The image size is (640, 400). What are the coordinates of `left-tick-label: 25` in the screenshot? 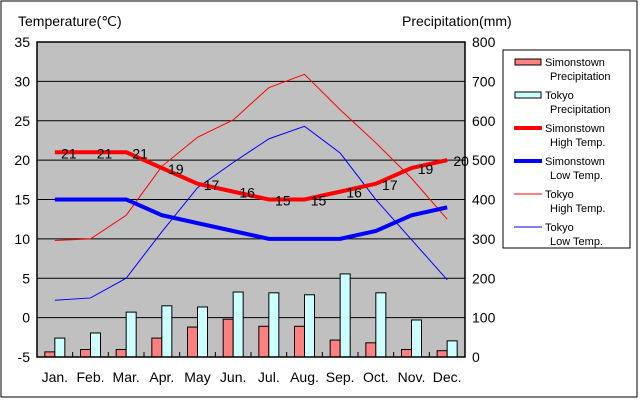 It's located at (22, 121).